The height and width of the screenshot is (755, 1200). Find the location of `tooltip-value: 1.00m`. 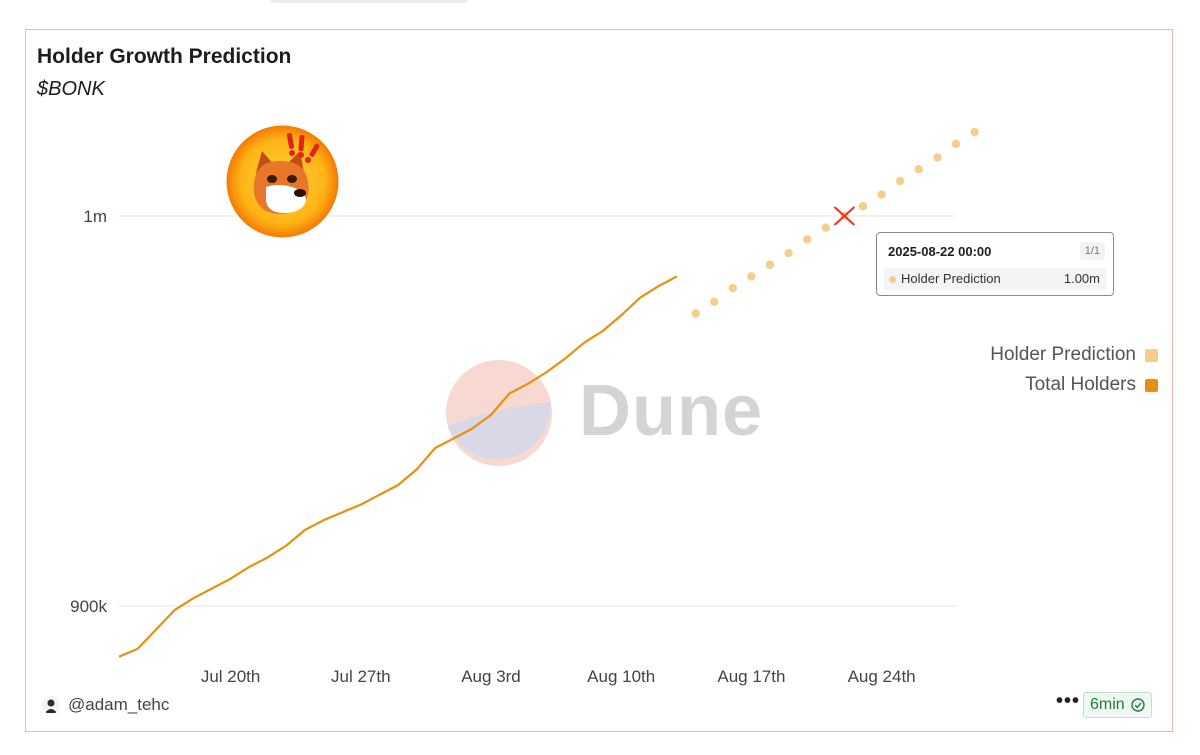

tooltip-value: 1.00m is located at coordinates (1081, 278).